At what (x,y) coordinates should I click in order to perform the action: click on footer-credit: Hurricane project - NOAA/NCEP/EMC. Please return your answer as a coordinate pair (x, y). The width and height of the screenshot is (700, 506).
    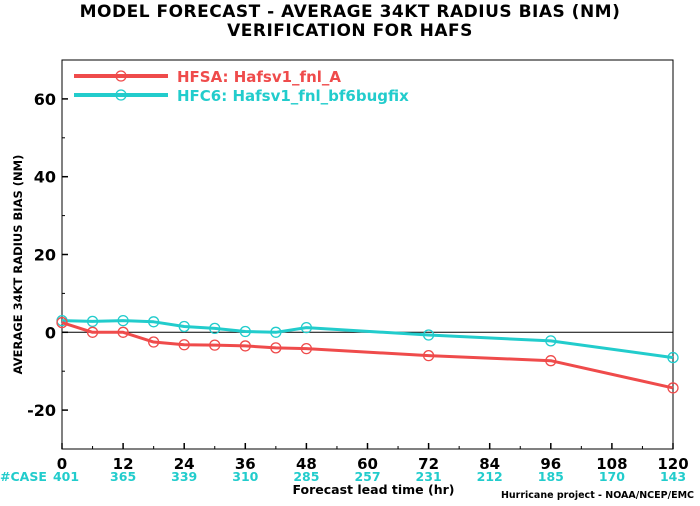
    Looking at the image, I should click on (597, 495).